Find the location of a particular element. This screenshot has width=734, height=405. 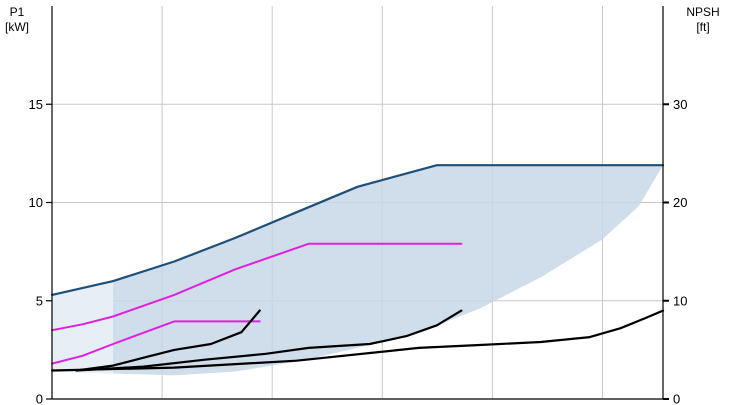

left-axis-title-line1: P1 is located at coordinates (17, 12).